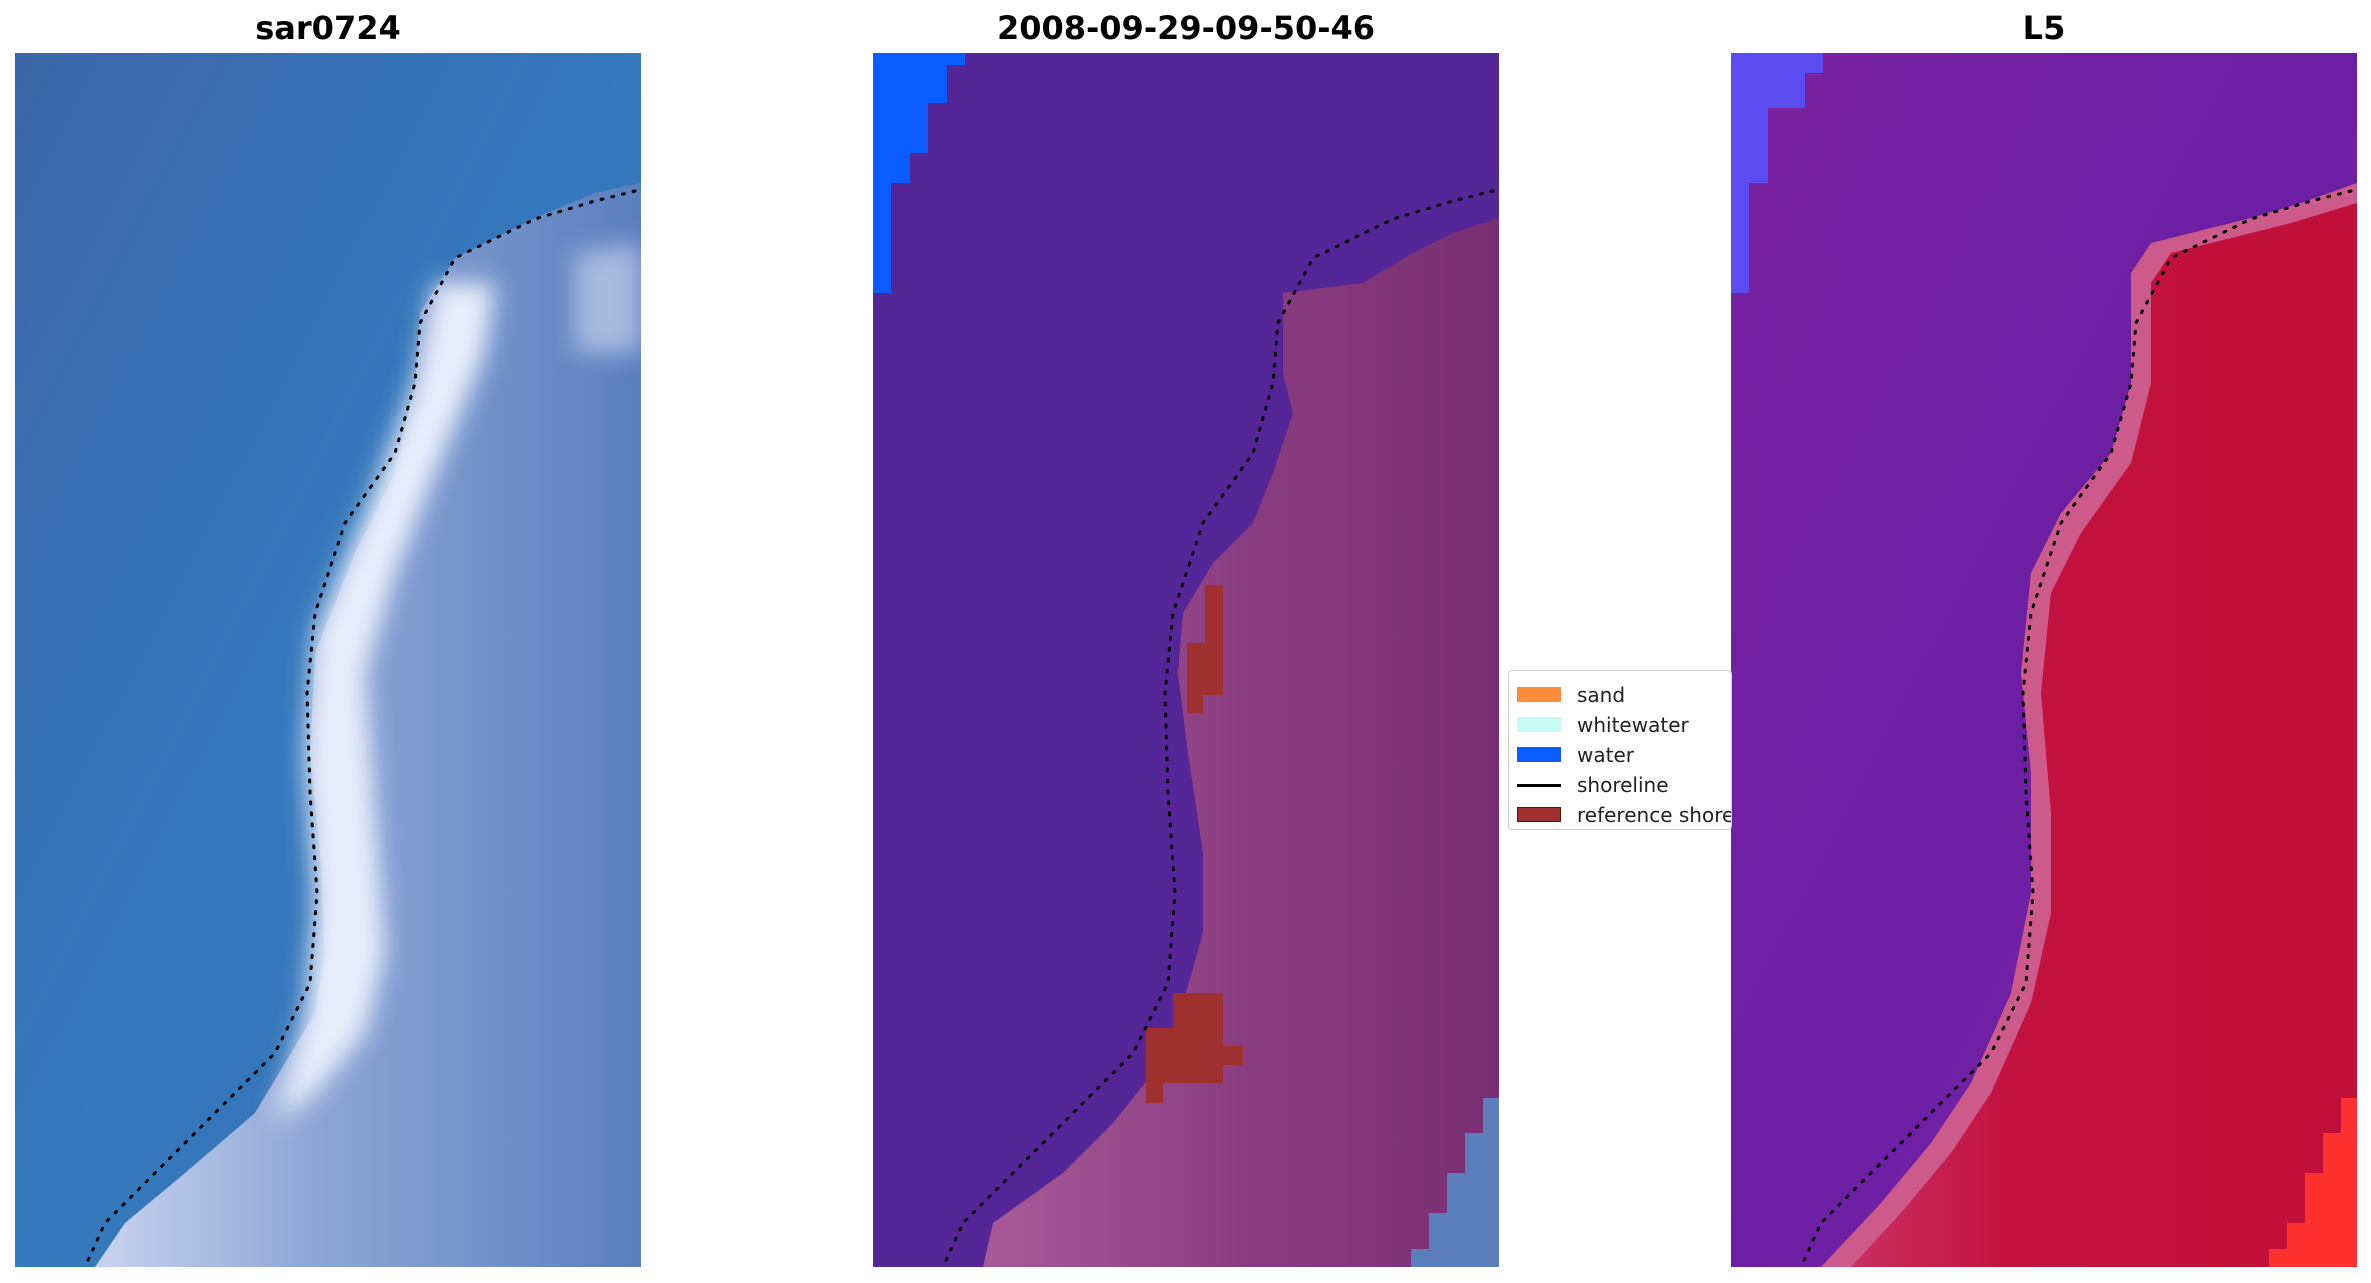  Describe the element at coordinates (1605, 755) in the screenshot. I see `legend-label-water: water` at that location.